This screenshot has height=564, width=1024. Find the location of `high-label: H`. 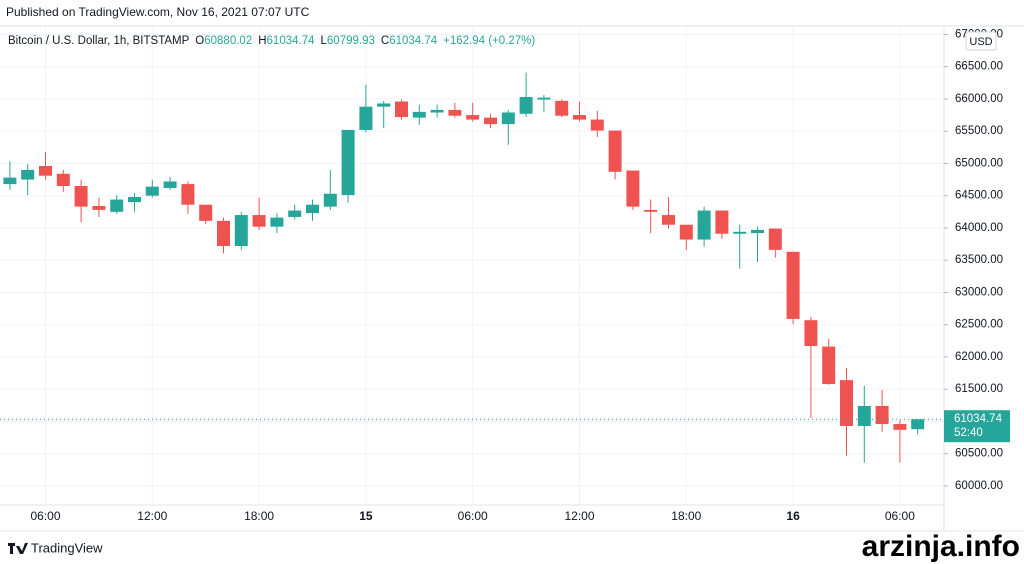

high-label: H is located at coordinates (262, 41).